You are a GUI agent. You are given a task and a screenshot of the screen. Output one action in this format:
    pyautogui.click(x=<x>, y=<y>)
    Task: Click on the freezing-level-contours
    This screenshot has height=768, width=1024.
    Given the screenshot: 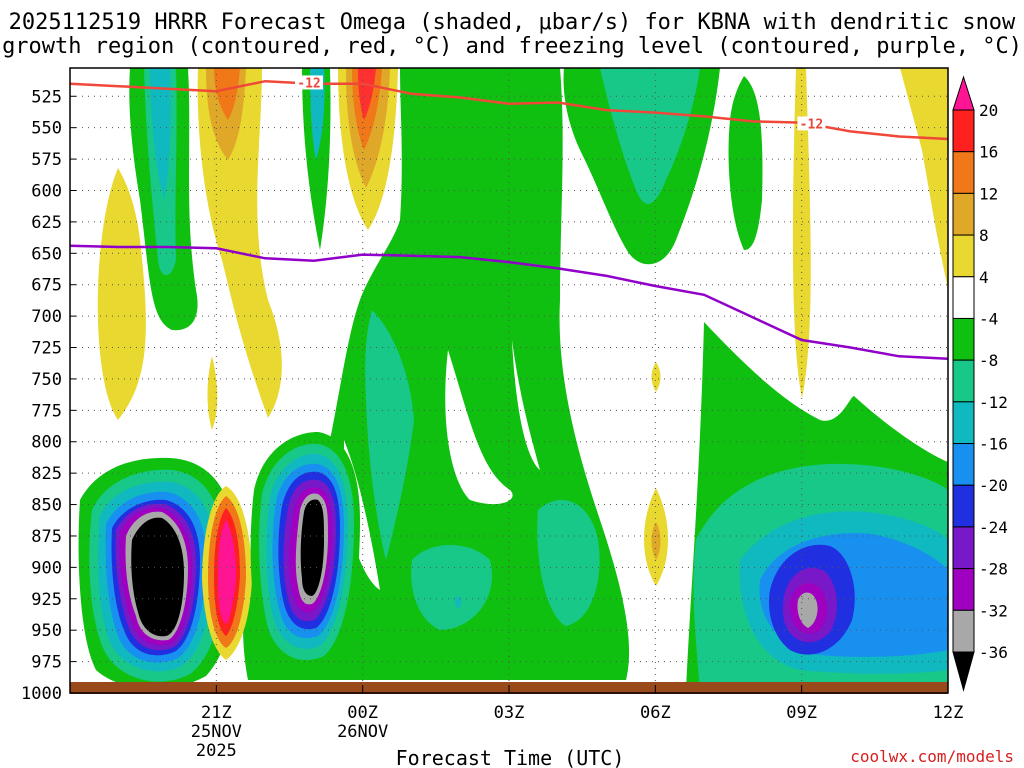 What is the action you would take?
    pyautogui.click(x=509, y=302)
    